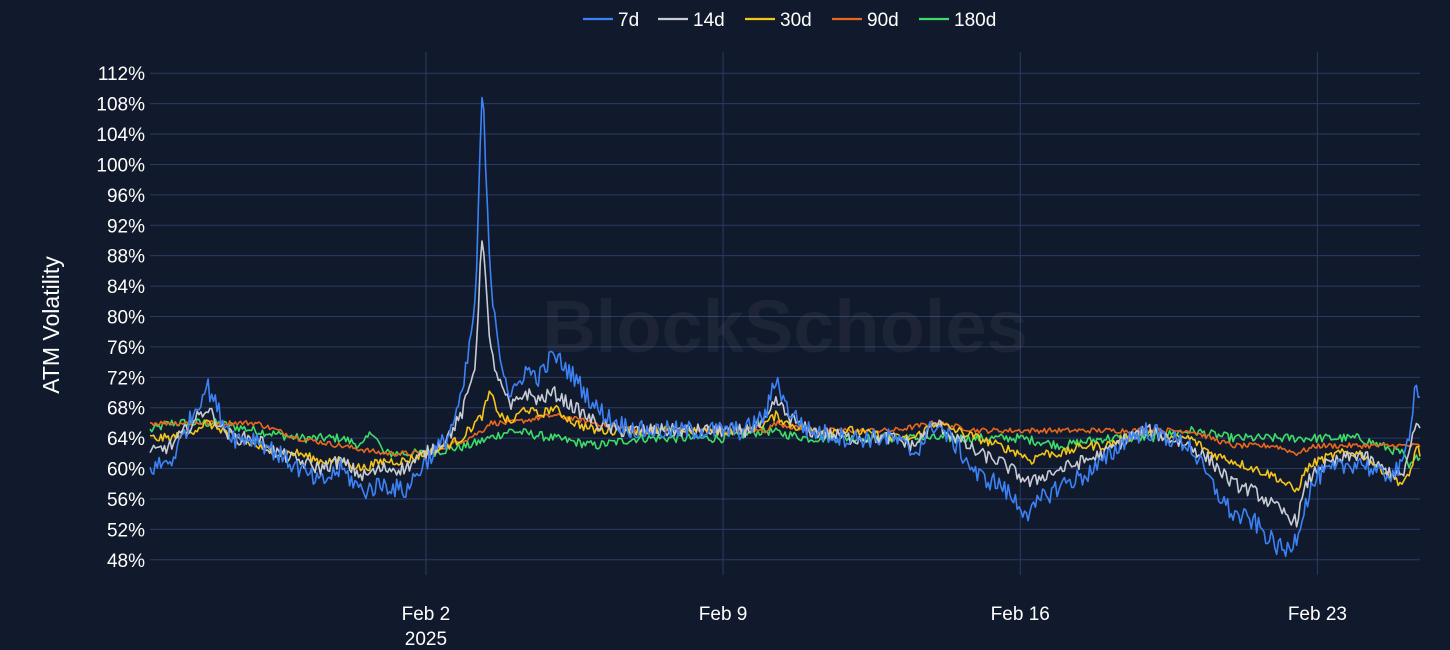  Describe the element at coordinates (975, 20) in the screenshot. I see `legend-label: 180d` at that location.